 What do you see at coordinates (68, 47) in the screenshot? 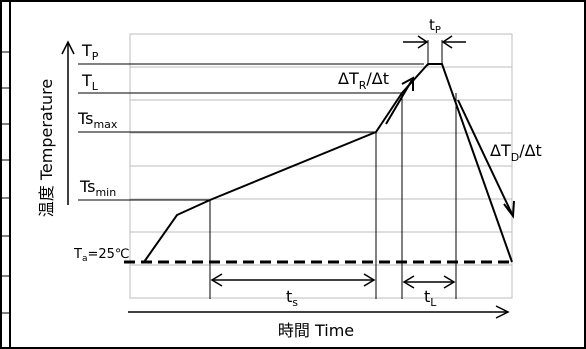
I see `y-axis-arrowhead` at bounding box center [68, 47].